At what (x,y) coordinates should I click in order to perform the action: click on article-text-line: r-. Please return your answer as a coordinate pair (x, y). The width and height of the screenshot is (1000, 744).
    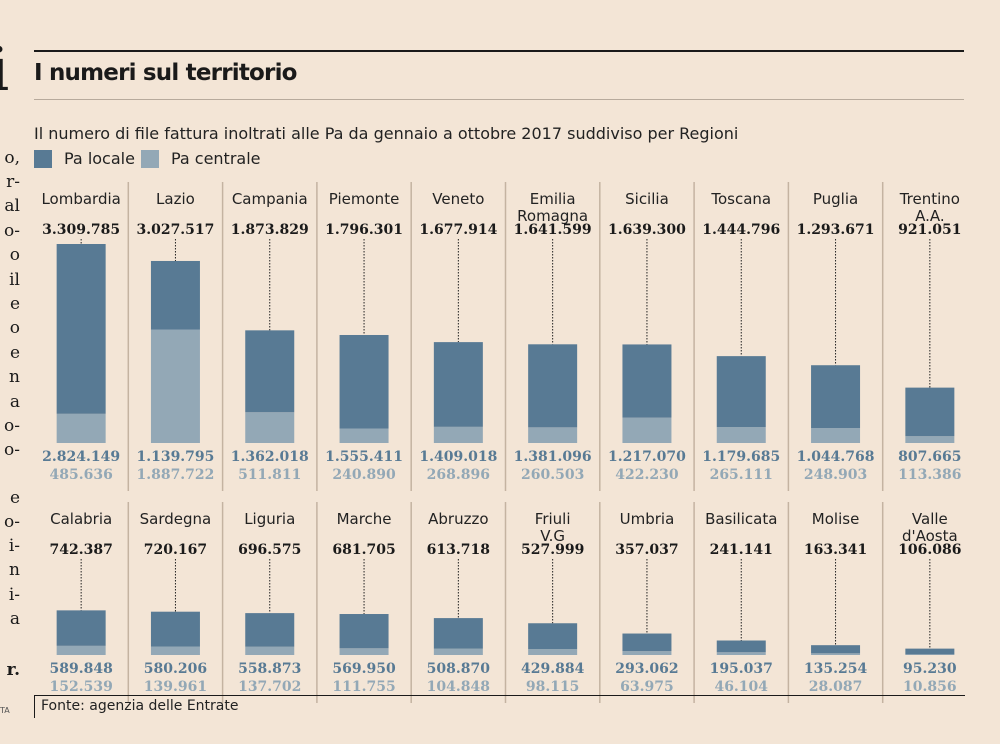
    Looking at the image, I should click on (13, 182).